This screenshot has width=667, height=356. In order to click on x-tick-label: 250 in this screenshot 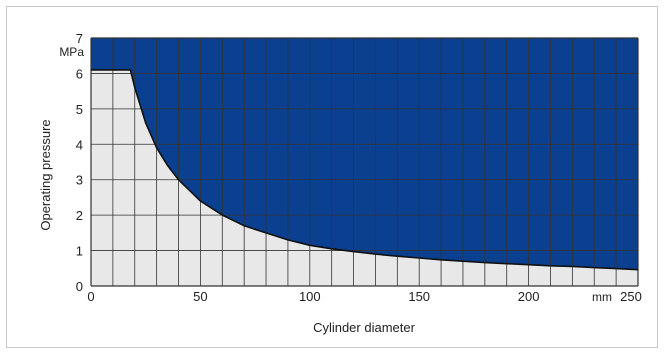, I will do `click(631, 296)`.